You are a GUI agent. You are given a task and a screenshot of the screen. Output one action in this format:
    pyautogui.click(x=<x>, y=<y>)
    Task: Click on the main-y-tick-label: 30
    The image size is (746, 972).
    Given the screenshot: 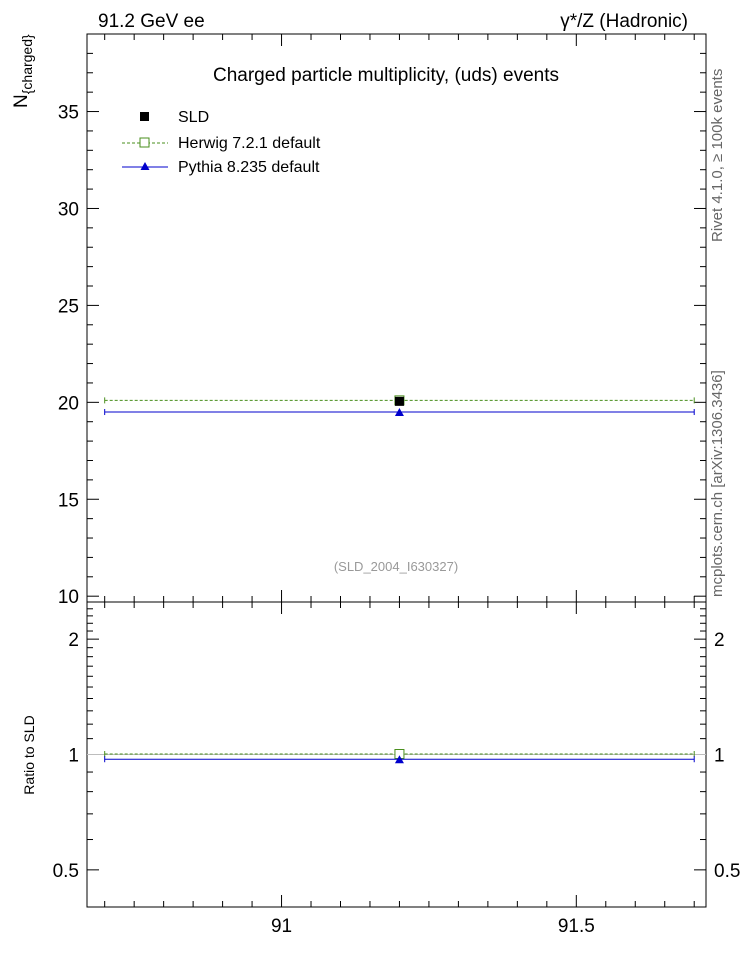 What is the action you would take?
    pyautogui.click(x=68, y=209)
    